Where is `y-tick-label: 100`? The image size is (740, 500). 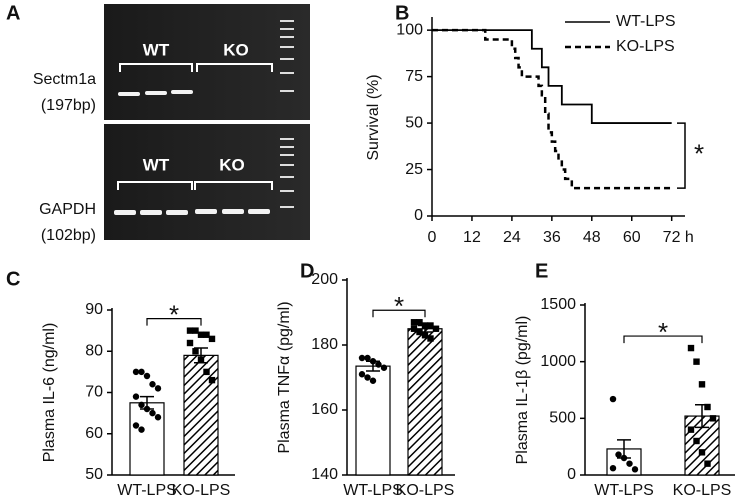
y-tick-label: 100 is located at coordinates (409, 29).